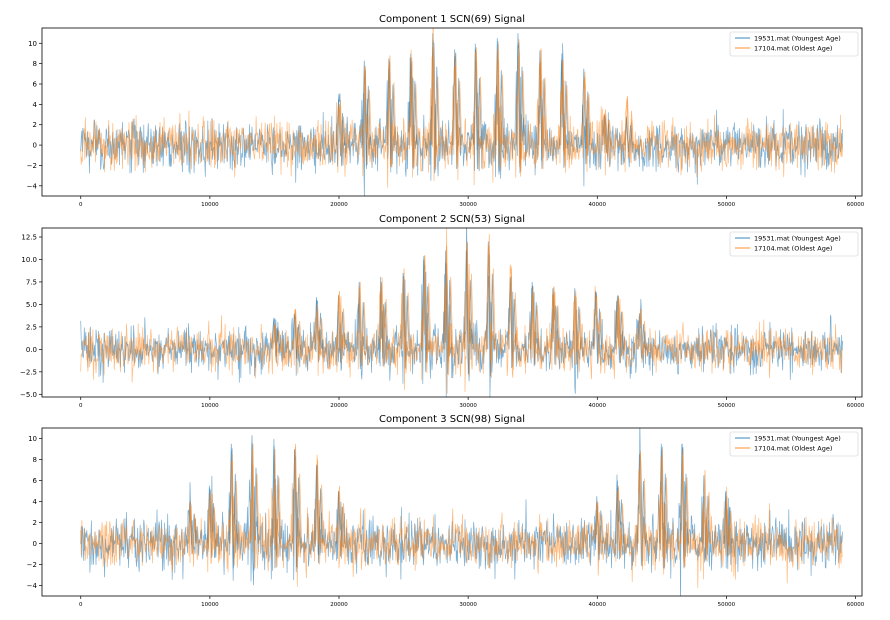 The image size is (890, 620). Describe the element at coordinates (81, 205) in the screenshot. I see `panel-1-x-tick-label: 0` at that location.